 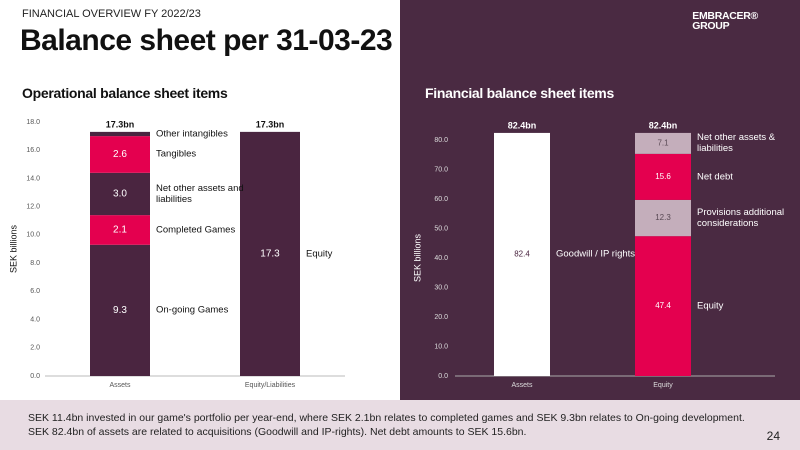 I want to click on value-label: 2.6, so click(x=120, y=154).